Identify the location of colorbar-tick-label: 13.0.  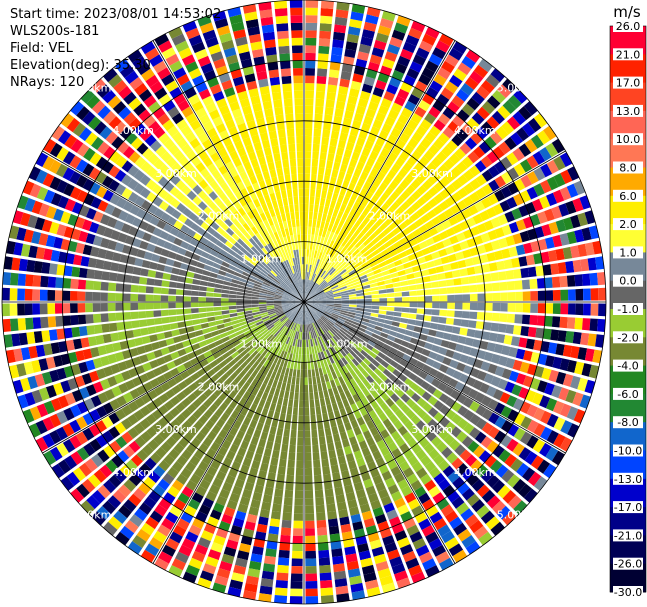
(628, 111).